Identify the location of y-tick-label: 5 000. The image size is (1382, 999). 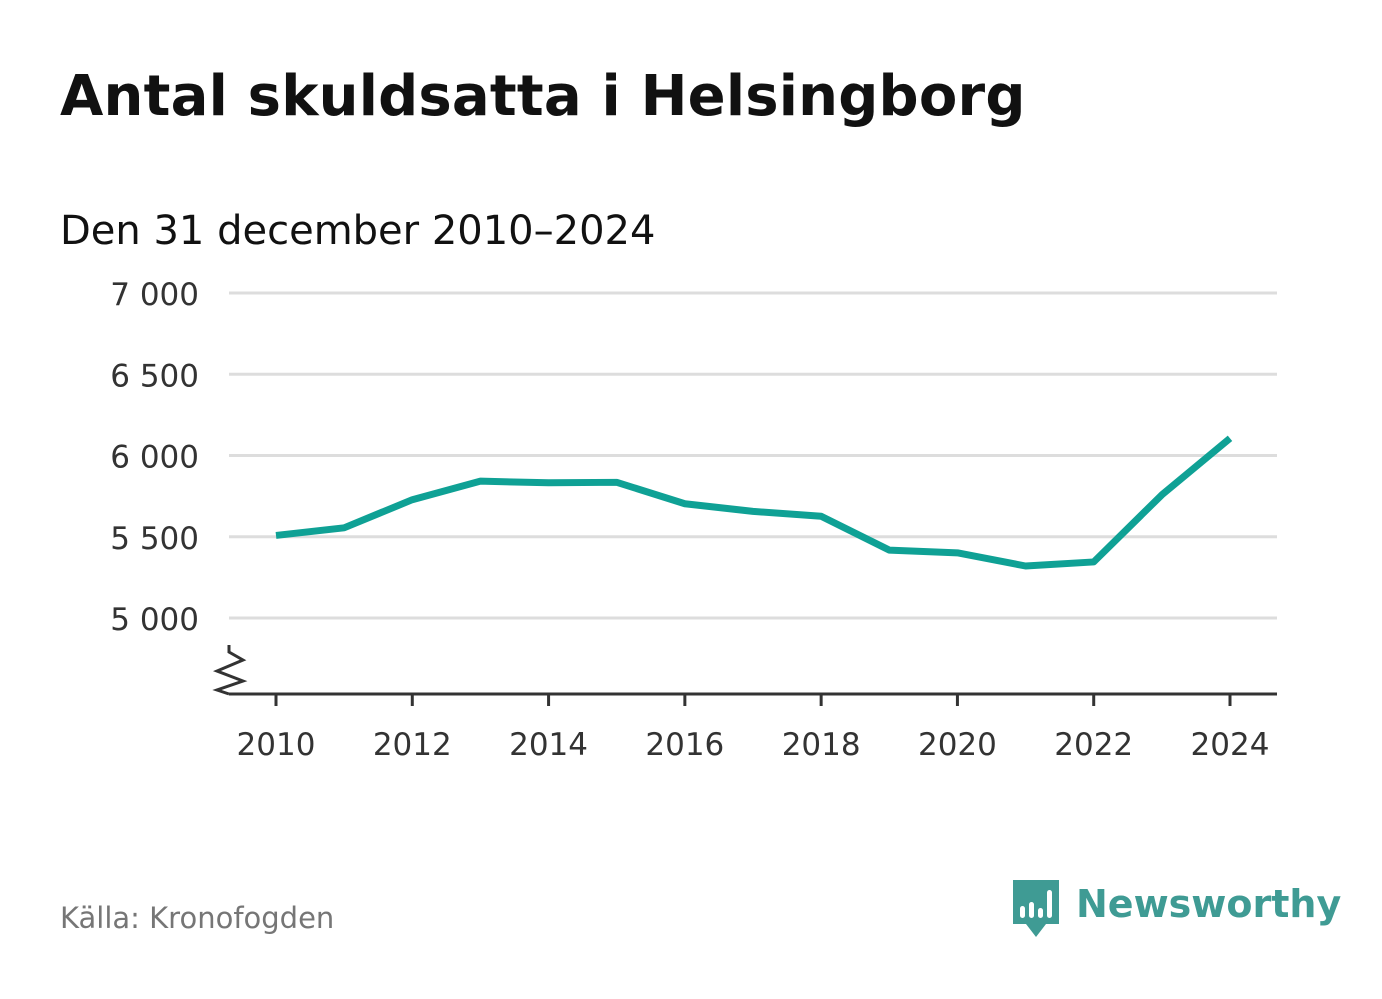
(154, 620).